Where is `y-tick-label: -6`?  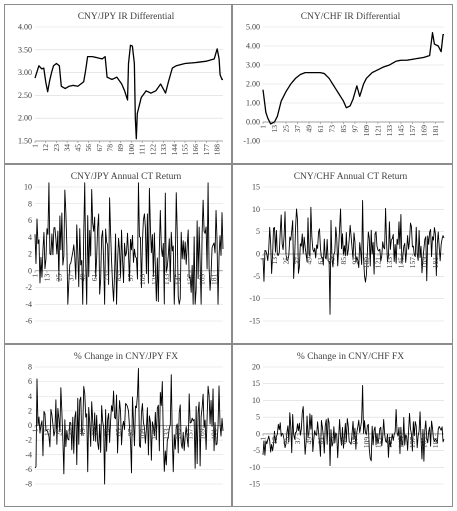
y-tick-label: -6 is located at coordinates (28, 321).